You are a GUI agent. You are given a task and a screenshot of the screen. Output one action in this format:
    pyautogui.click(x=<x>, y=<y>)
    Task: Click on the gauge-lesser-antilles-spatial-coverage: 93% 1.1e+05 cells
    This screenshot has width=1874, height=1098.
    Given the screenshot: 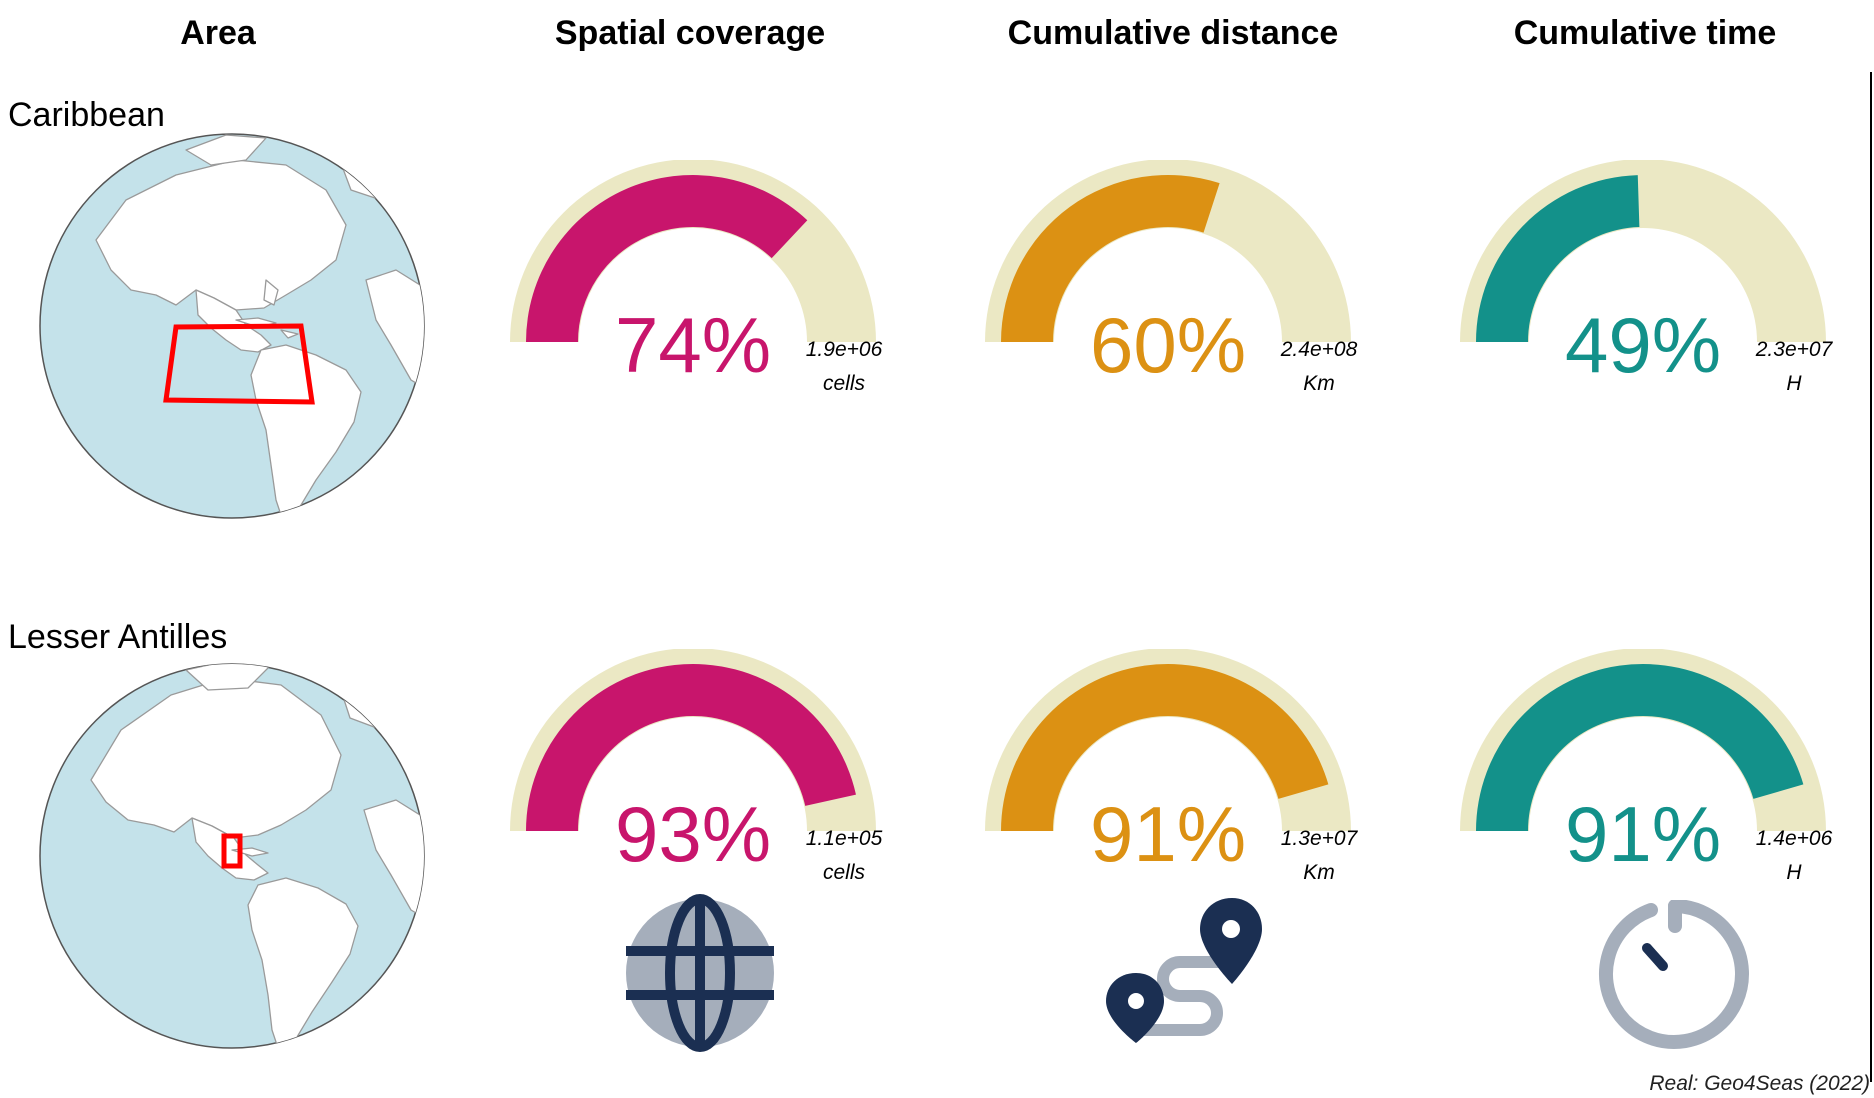 What is the action you would take?
    pyautogui.click(x=696, y=766)
    